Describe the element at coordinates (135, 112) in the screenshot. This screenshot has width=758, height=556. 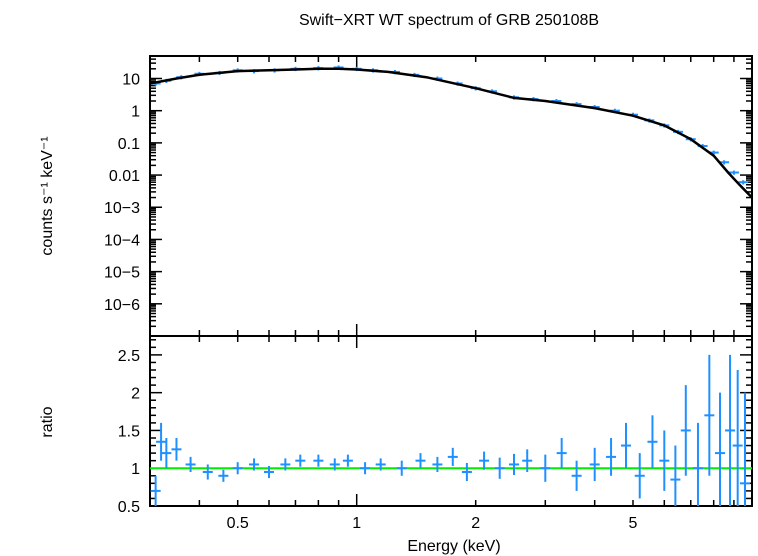
I see `spectrum-y-tick-label: 1` at that location.